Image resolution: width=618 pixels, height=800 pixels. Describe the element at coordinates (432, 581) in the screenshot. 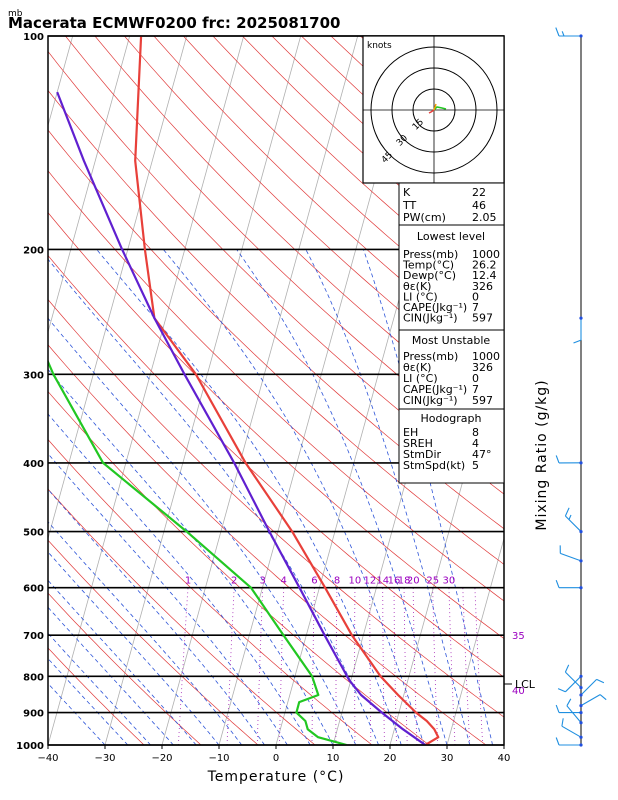

I see `mixing-ratio-label: 25` at that location.